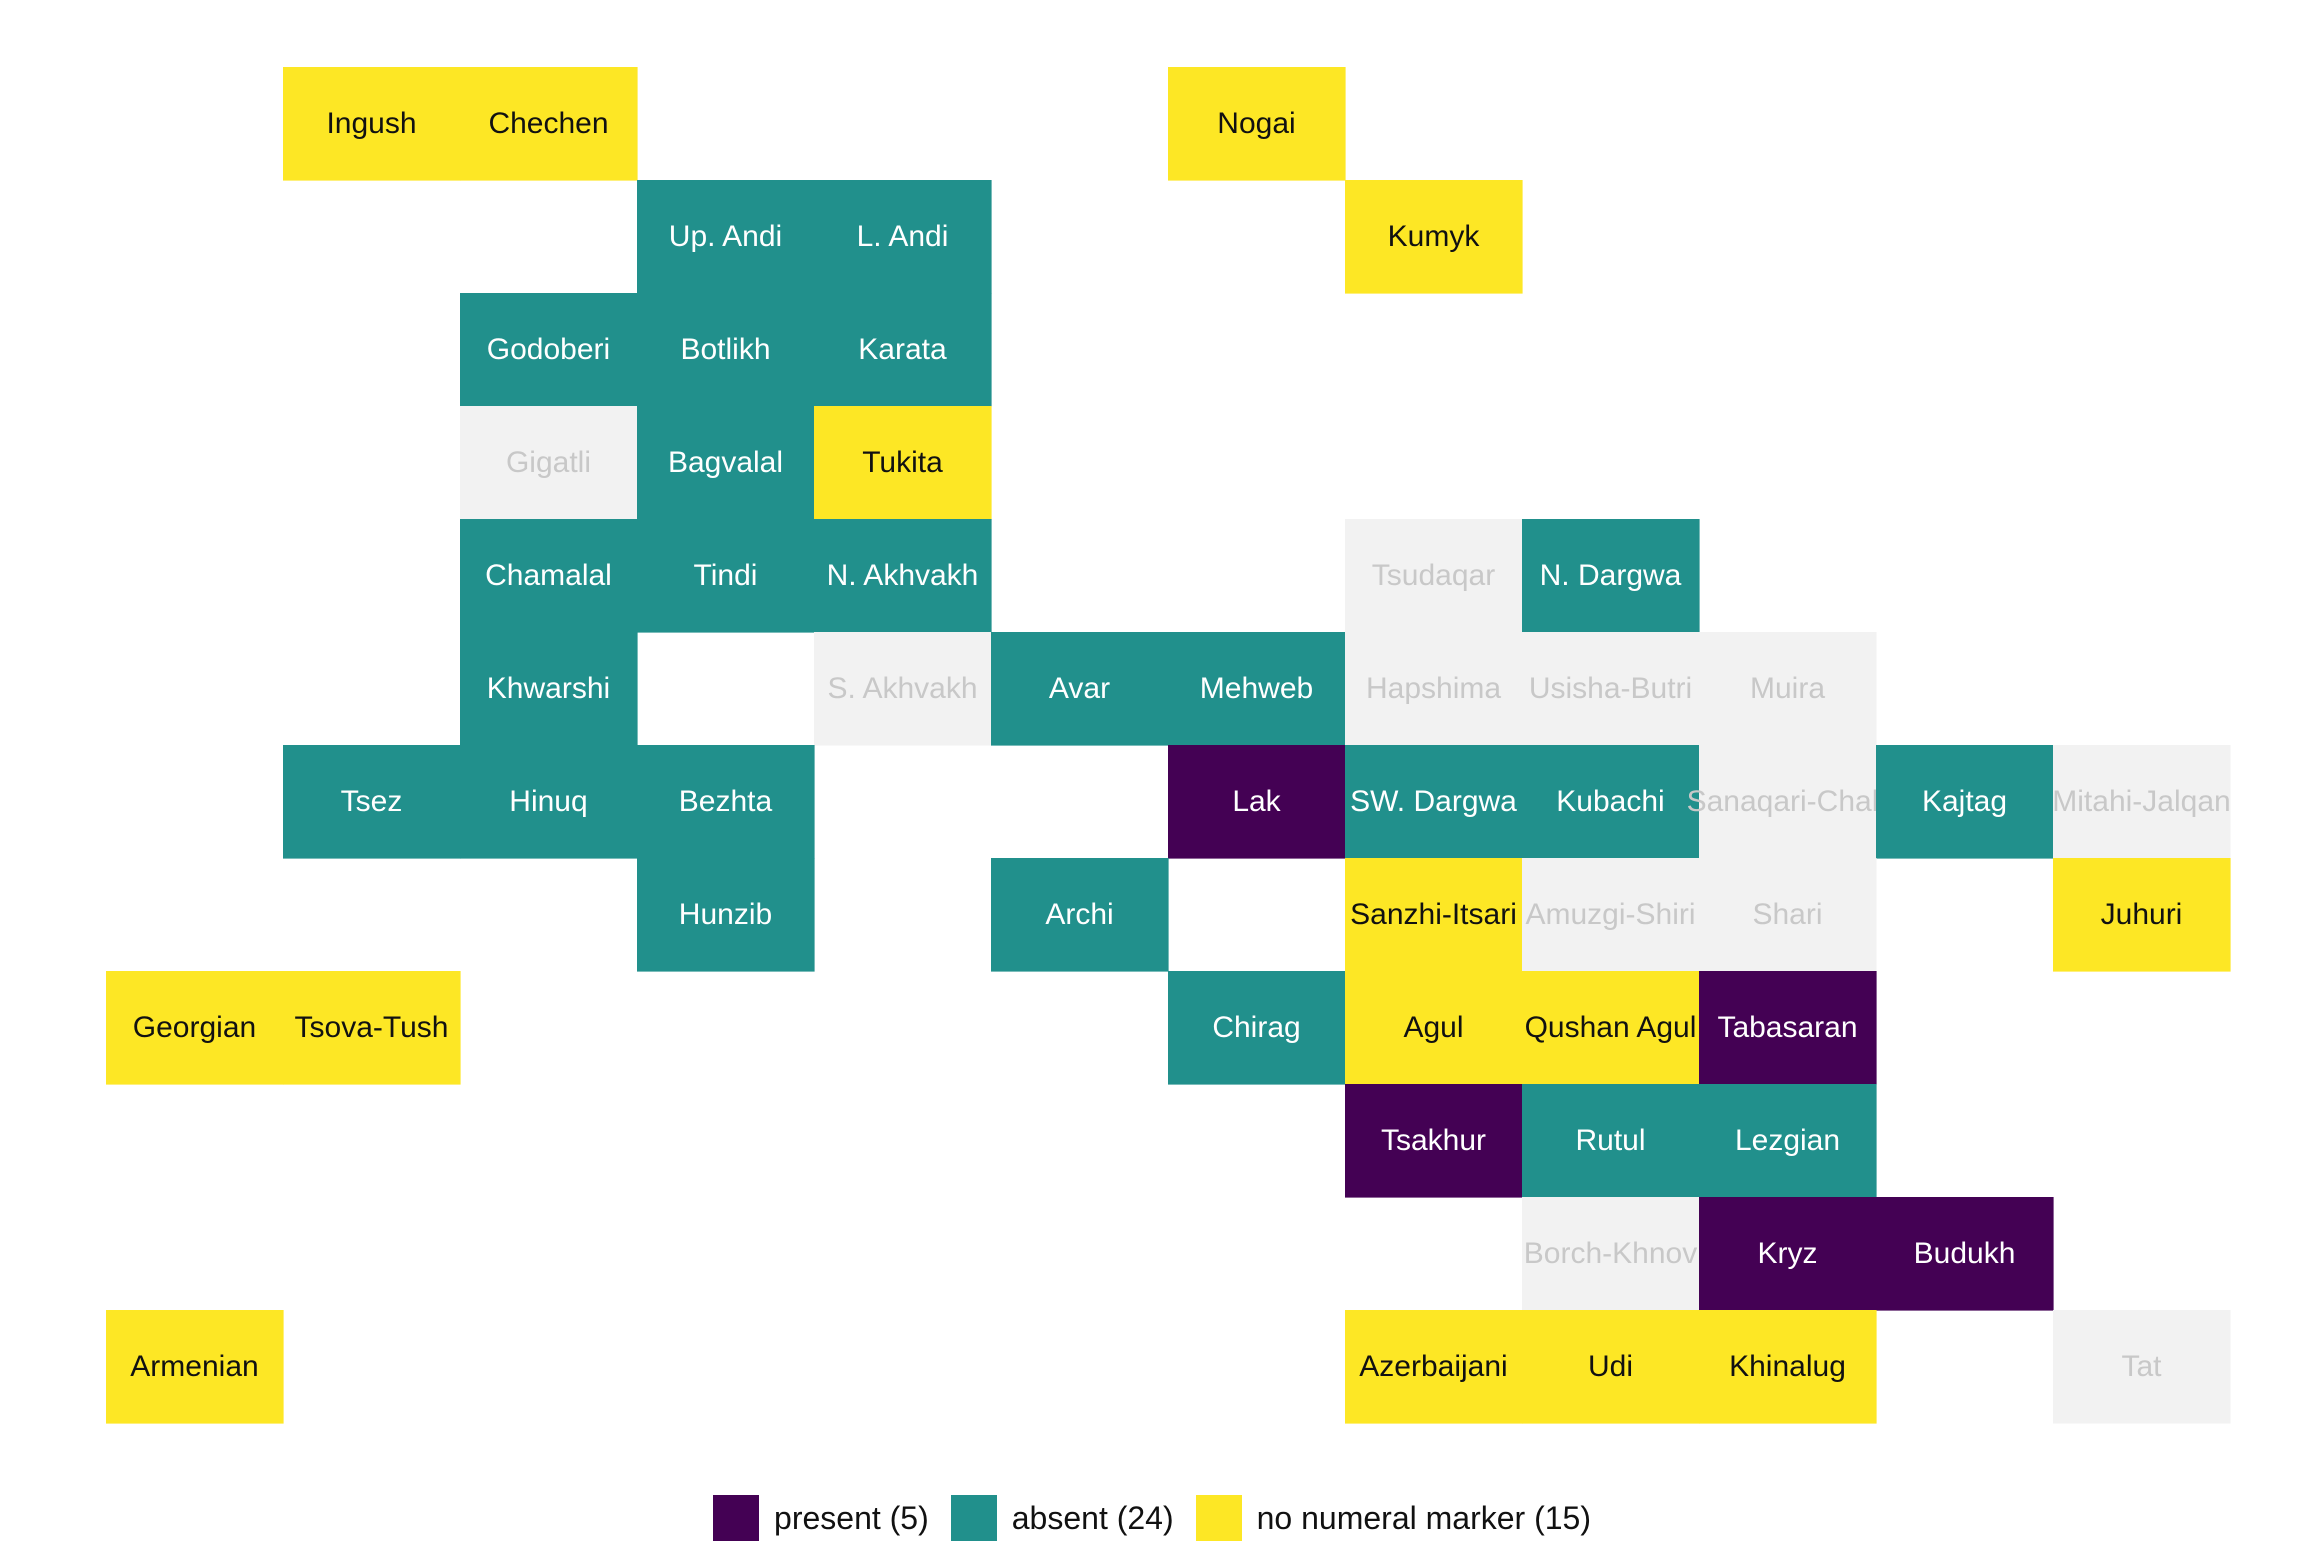 This screenshot has height=1542, width=2304. I want to click on tile-mehweb: Mehweb, so click(1257, 689).